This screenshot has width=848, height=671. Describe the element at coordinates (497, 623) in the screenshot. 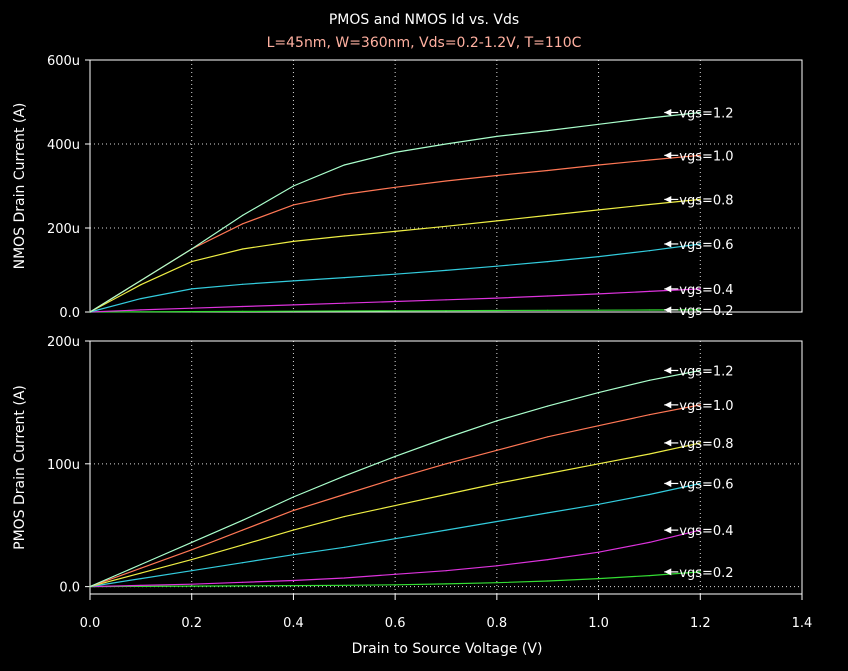

I see `x-tick-label: 0.8` at that location.